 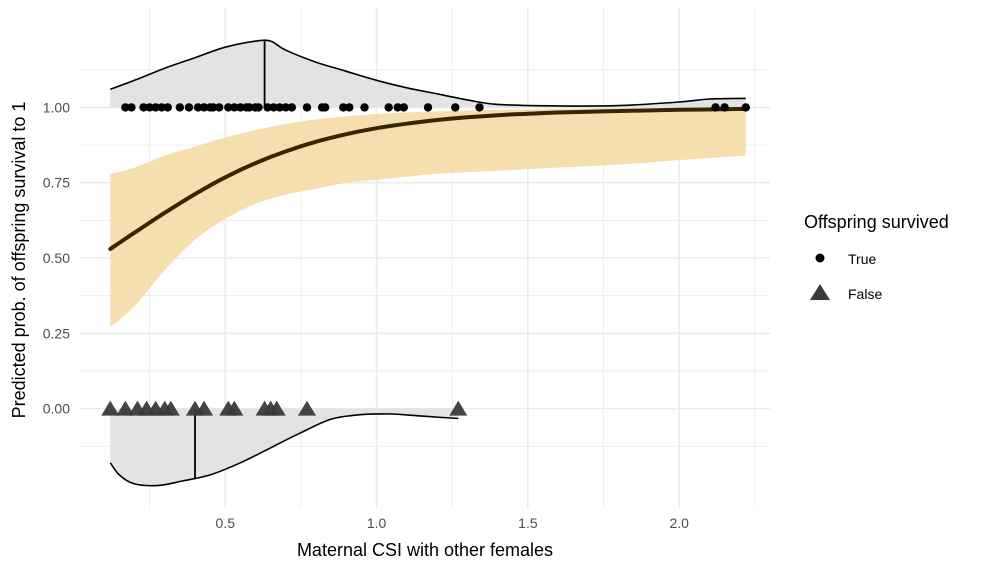 I want to click on points-false-group, so click(x=284, y=408).